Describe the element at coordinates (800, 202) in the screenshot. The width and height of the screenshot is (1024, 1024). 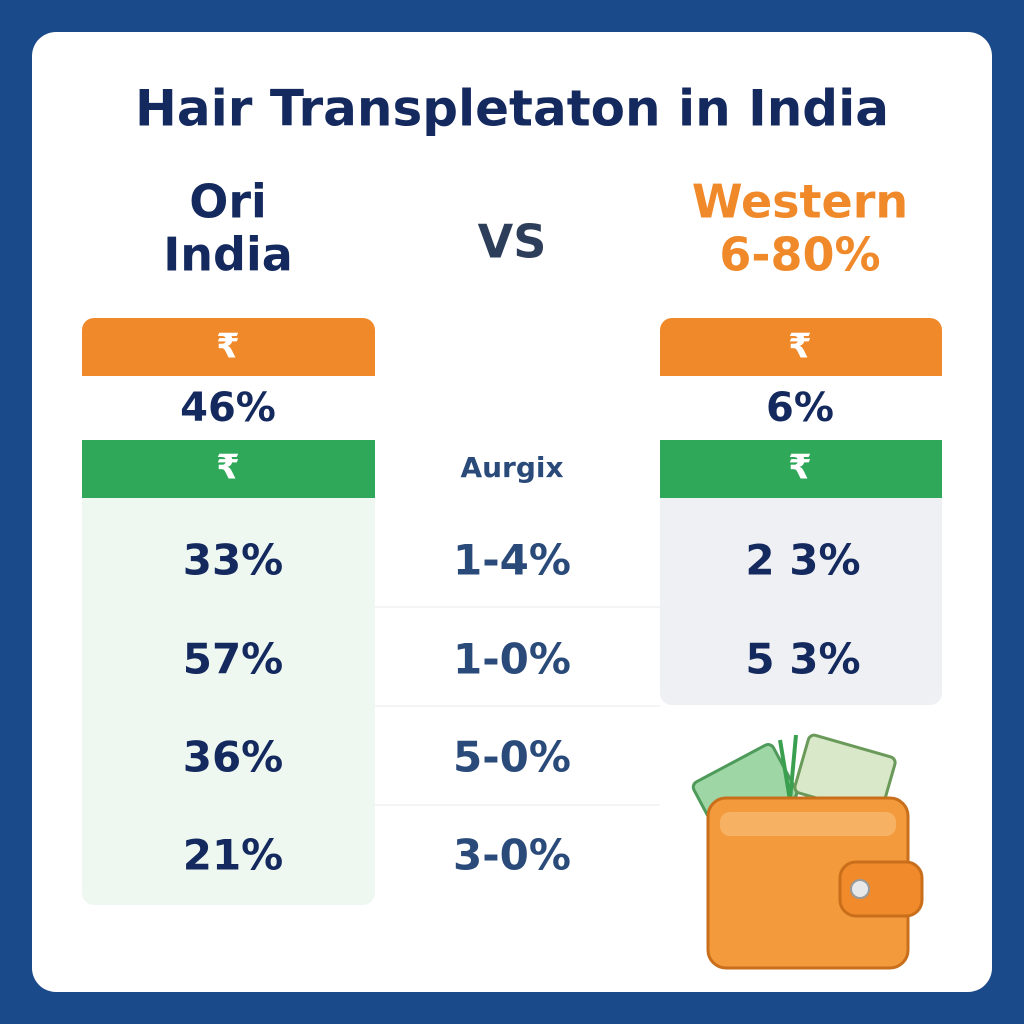
I see `right-header: Western` at that location.